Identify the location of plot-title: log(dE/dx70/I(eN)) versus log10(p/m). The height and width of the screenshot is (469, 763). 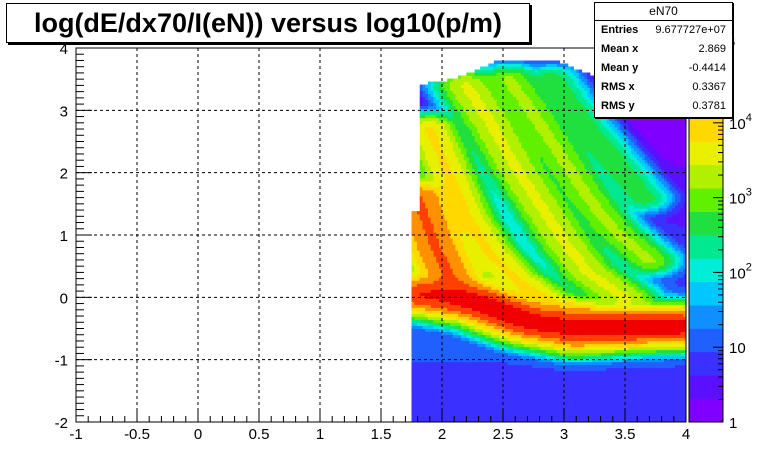
(268, 23).